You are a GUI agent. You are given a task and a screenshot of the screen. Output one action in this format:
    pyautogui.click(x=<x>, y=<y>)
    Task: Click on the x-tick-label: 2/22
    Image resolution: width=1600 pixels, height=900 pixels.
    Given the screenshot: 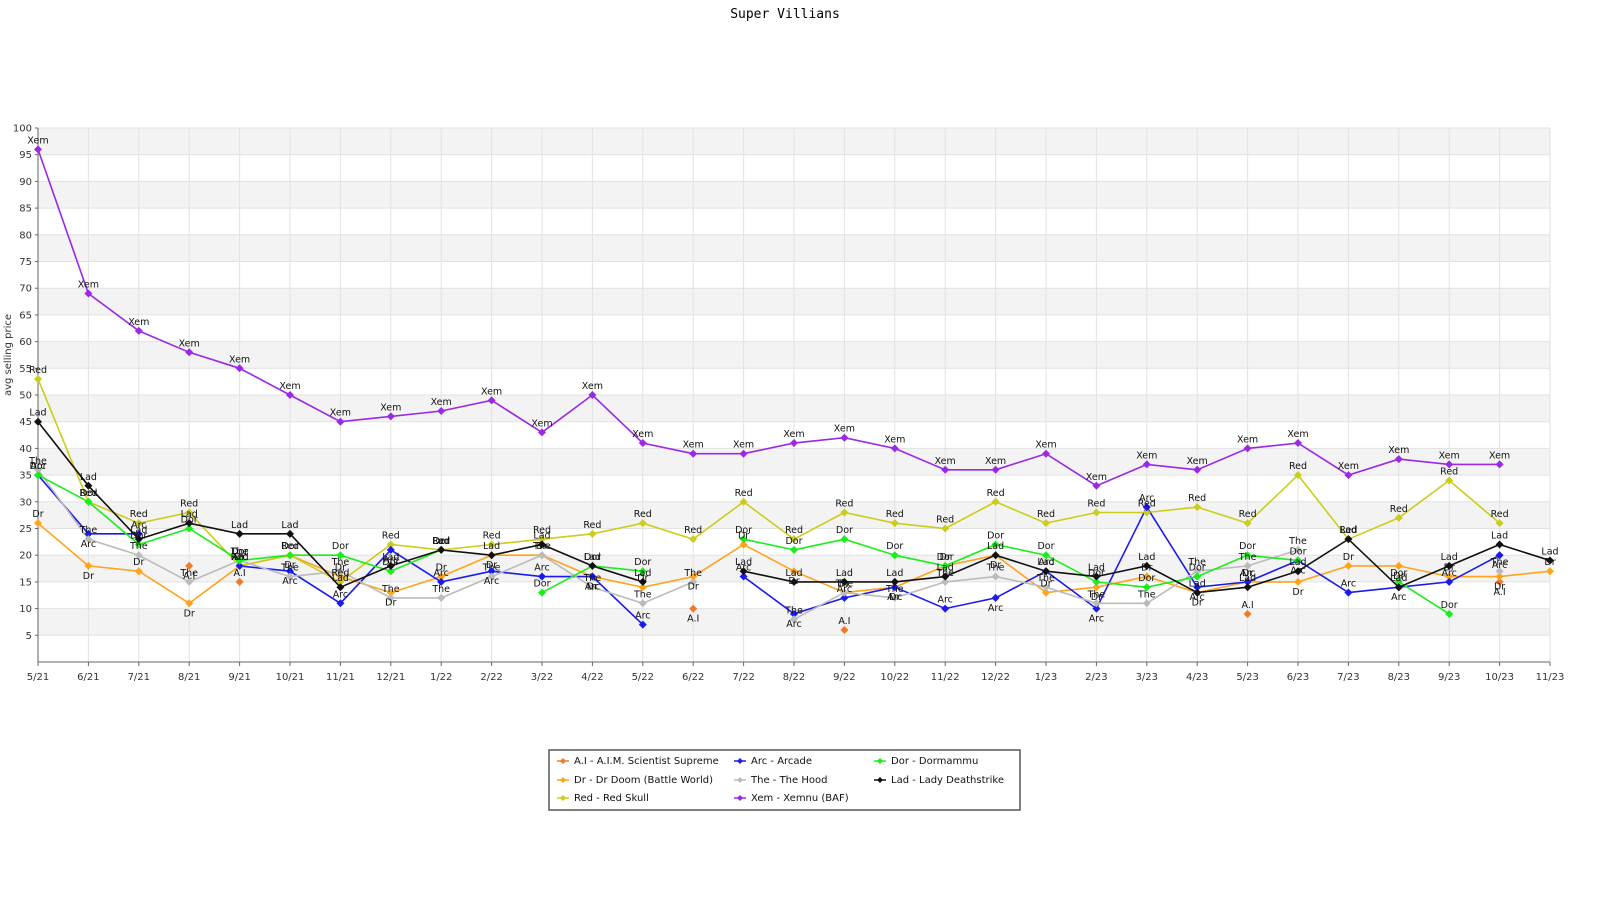 What is the action you would take?
    pyautogui.click(x=491, y=677)
    